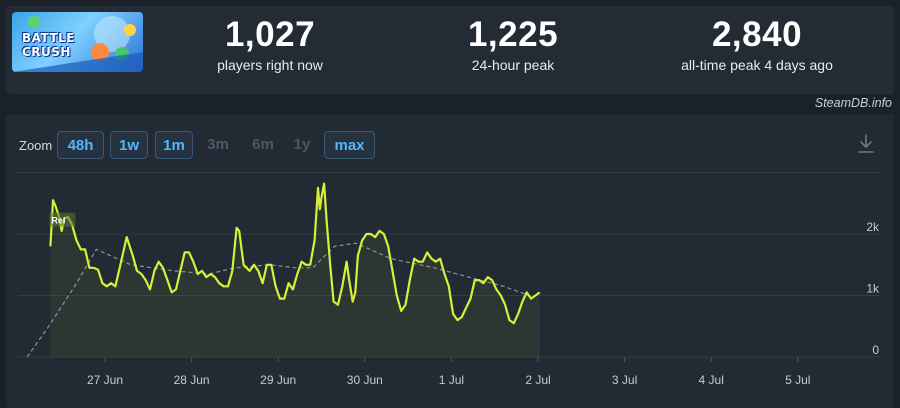 The height and width of the screenshot is (408, 900). I want to click on zoom-1y-button: 1y, so click(302, 144).